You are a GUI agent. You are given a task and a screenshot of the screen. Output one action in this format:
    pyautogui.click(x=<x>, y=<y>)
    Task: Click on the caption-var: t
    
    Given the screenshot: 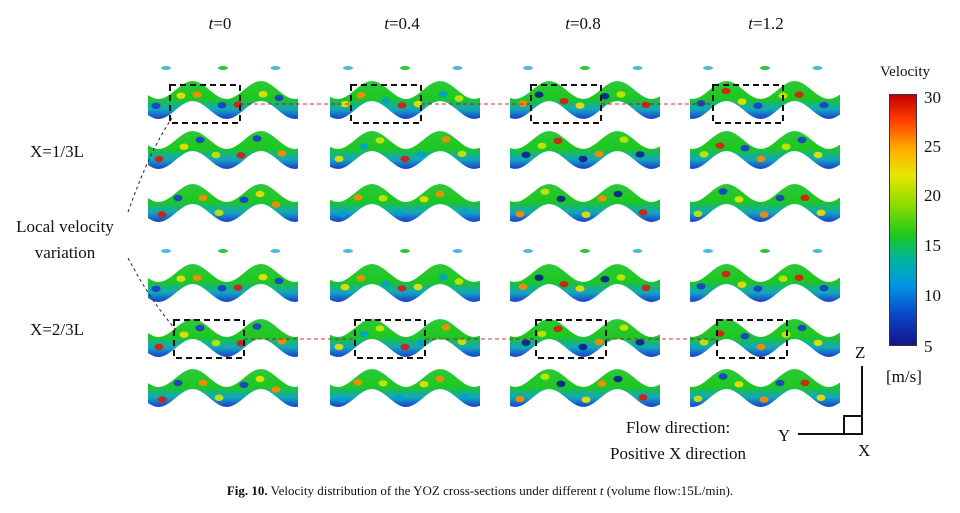 What is the action you would take?
    pyautogui.click(x=601, y=490)
    